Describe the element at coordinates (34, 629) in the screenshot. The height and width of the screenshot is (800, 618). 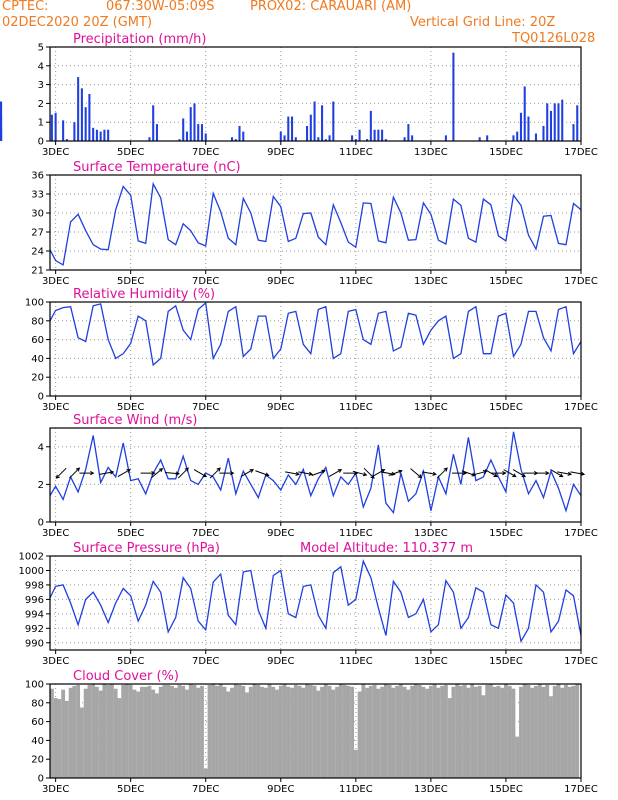
I see `y-tick-label: 992` at that location.